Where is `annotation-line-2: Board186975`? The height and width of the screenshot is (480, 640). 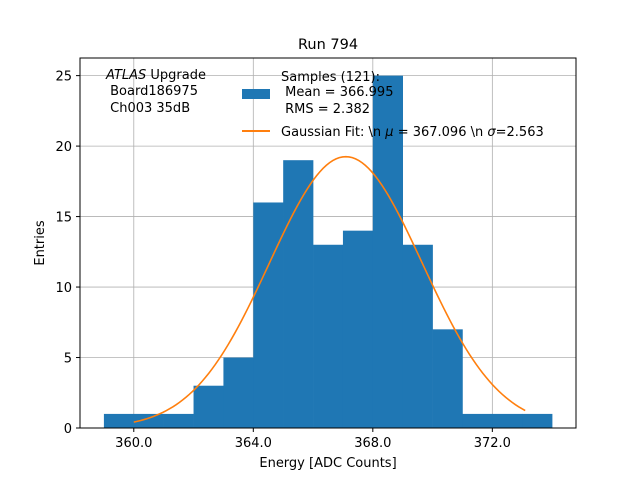
annotation-line-2: Board186975 is located at coordinates (152, 91).